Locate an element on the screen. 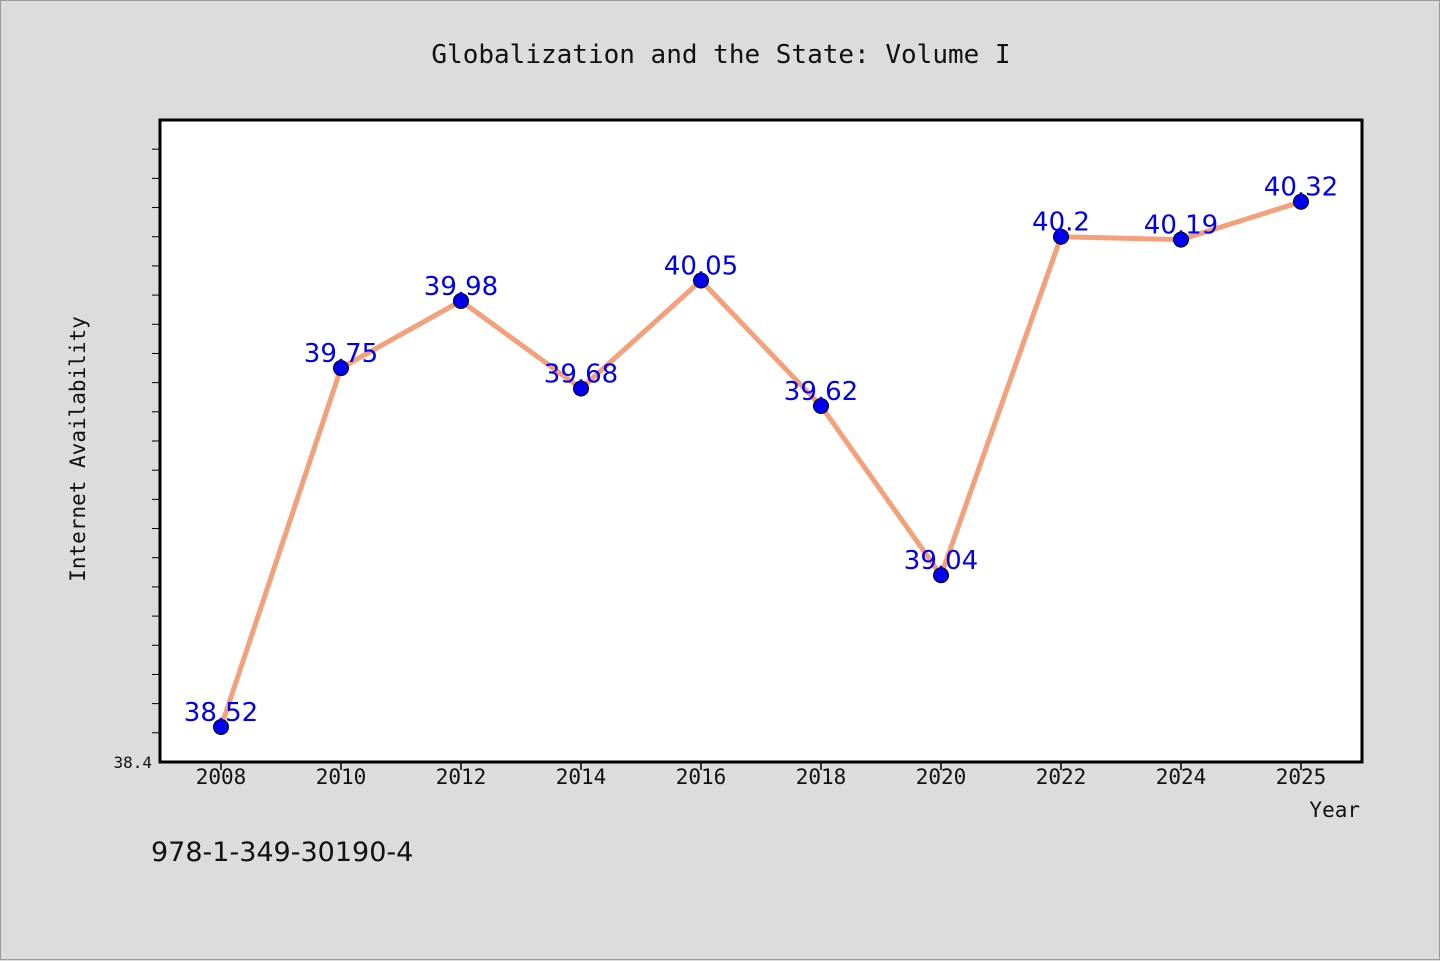 The width and height of the screenshot is (1440, 961). x-tick-label: 2012 is located at coordinates (461, 777).